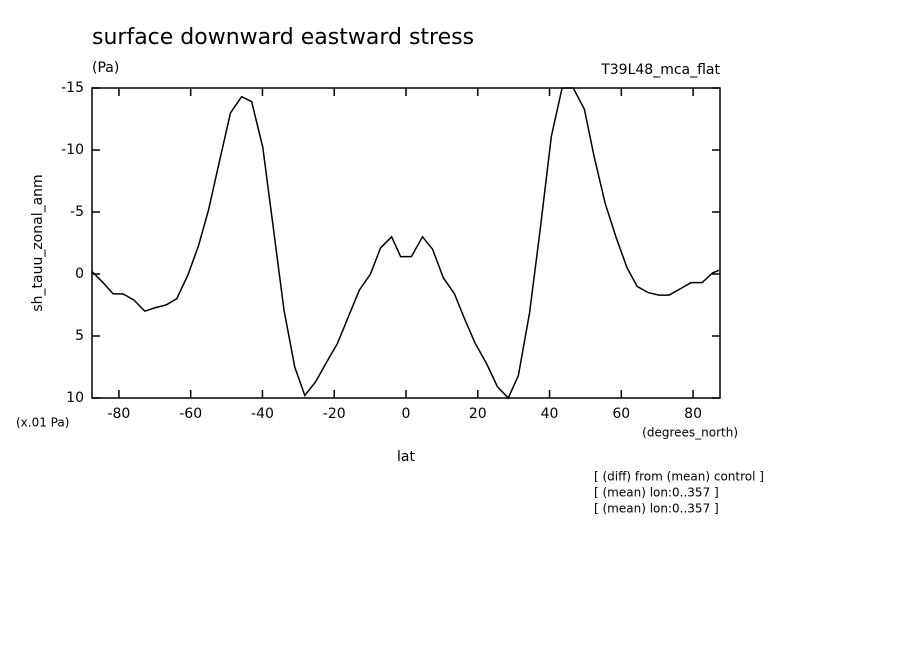 The image size is (904, 654). I want to click on x-tick-label: 60, so click(621, 414).